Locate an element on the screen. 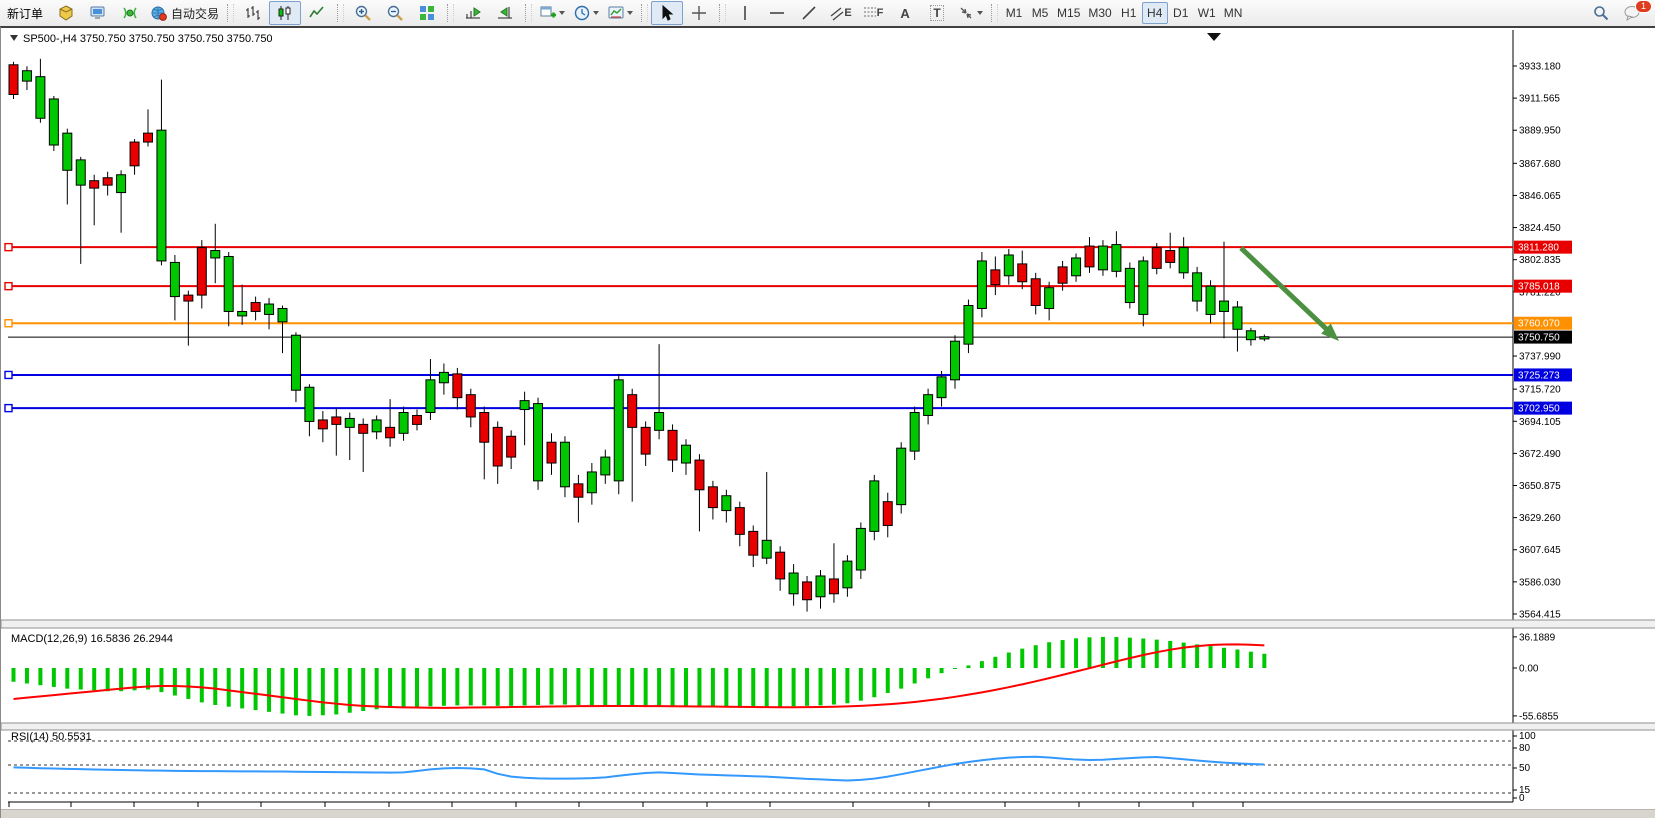 This screenshot has width=1655, height=826. price-badge is located at coordinates (1543, 286).